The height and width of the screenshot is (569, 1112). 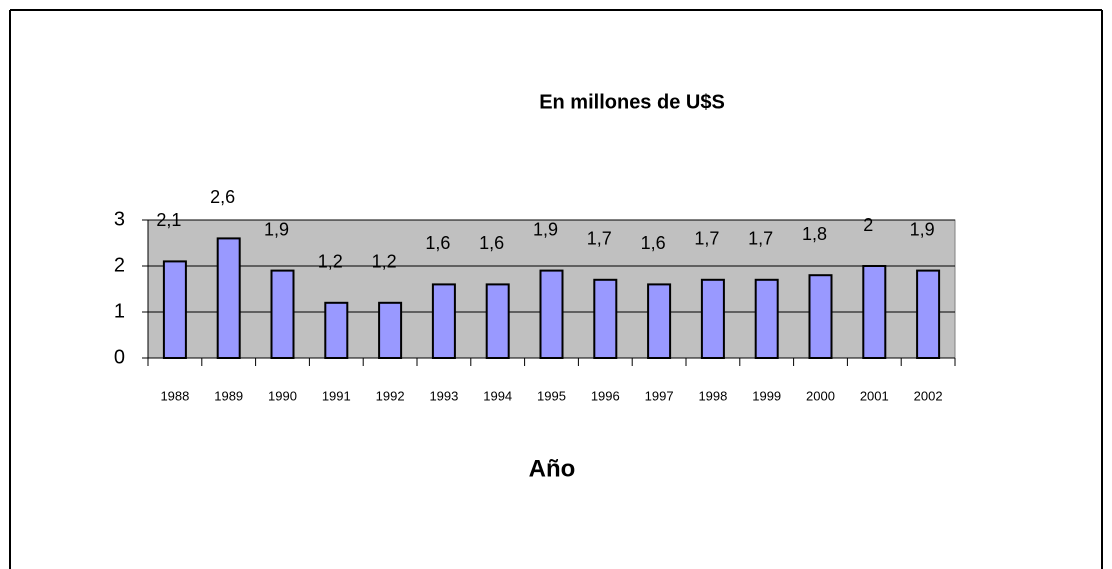 What do you see at coordinates (336, 395) in the screenshot?
I see `x-tick-label: 1991` at bounding box center [336, 395].